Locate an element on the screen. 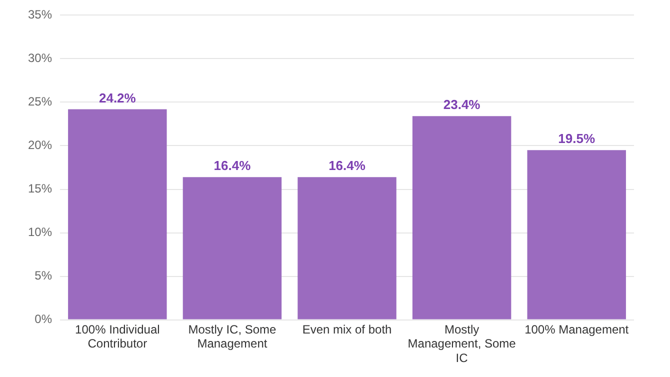 The image size is (670, 377). data-label: 23.4% is located at coordinates (462, 104).